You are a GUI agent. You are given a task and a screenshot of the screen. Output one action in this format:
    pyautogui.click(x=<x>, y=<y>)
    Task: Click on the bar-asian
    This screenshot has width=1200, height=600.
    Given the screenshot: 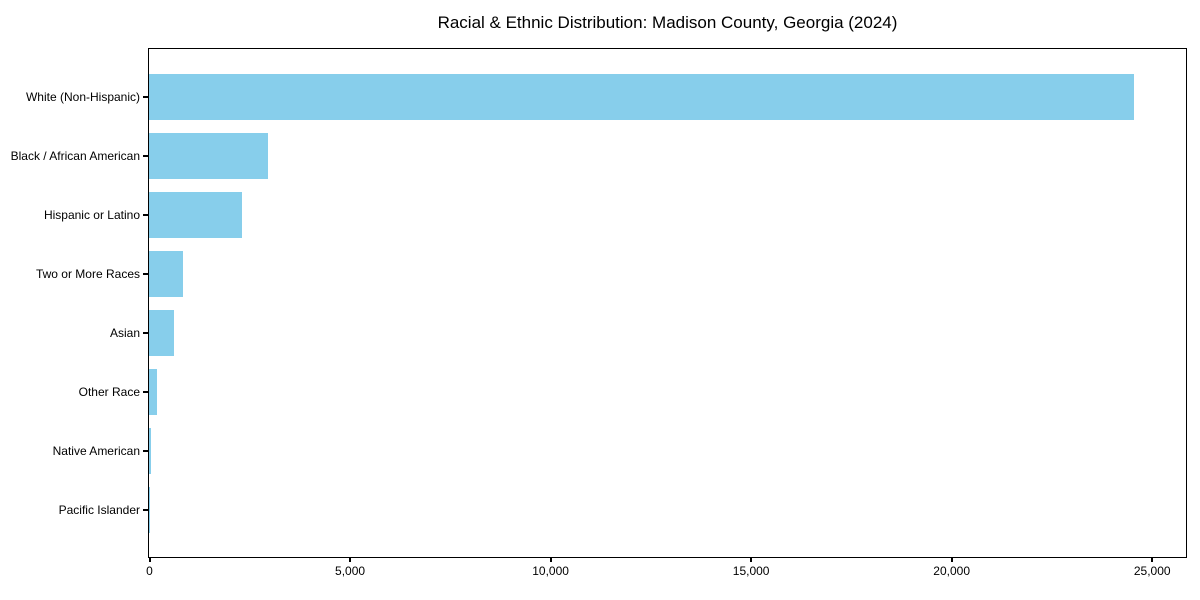 What is the action you would take?
    pyautogui.click(x=162, y=332)
    